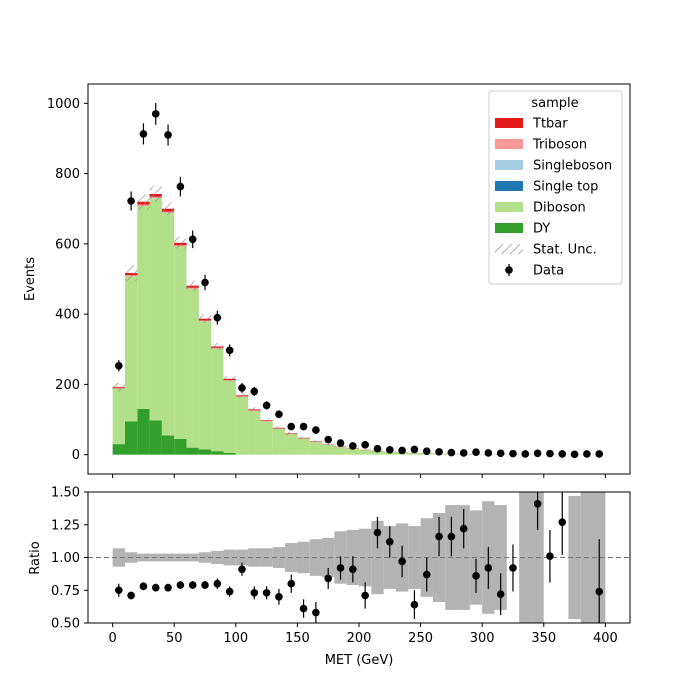  What do you see at coordinates (65, 525) in the screenshot?
I see `ratio-y-tick-label: 1.25` at bounding box center [65, 525].